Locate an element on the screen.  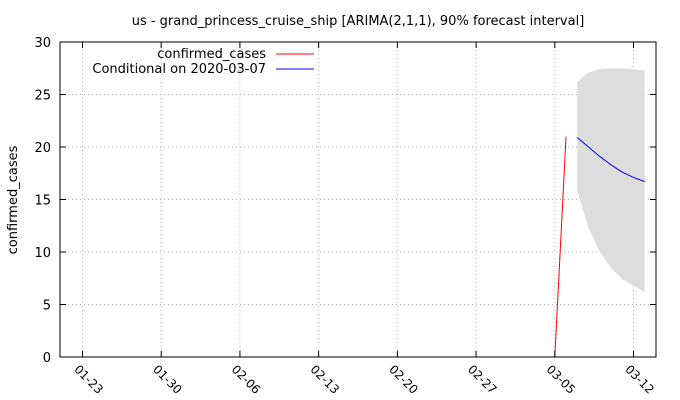
conditional-forecast-line is located at coordinates (610, 160).